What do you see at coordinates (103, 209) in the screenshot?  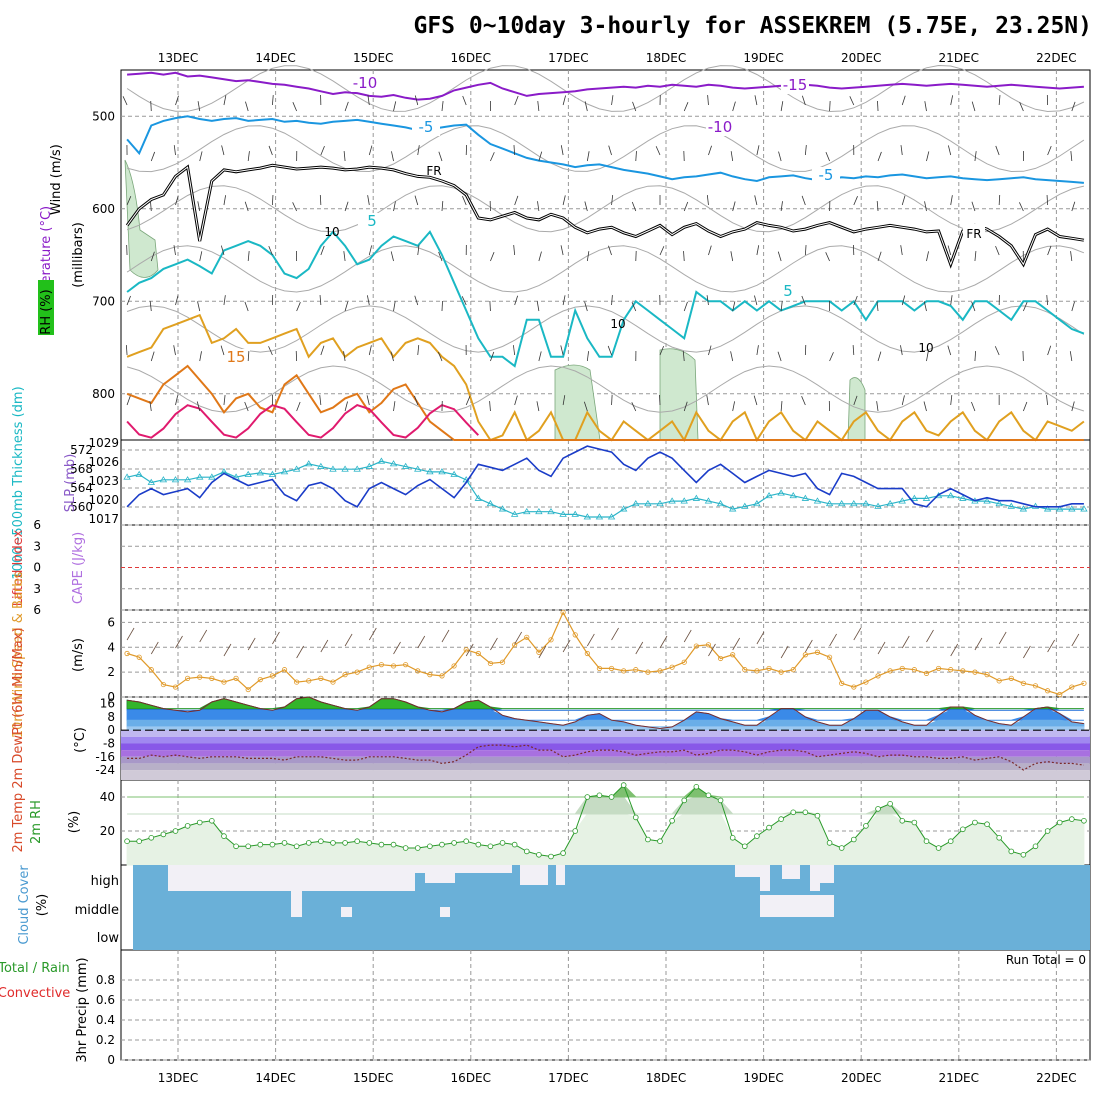 I see `pressure-tick-label: 600` at bounding box center [103, 209].